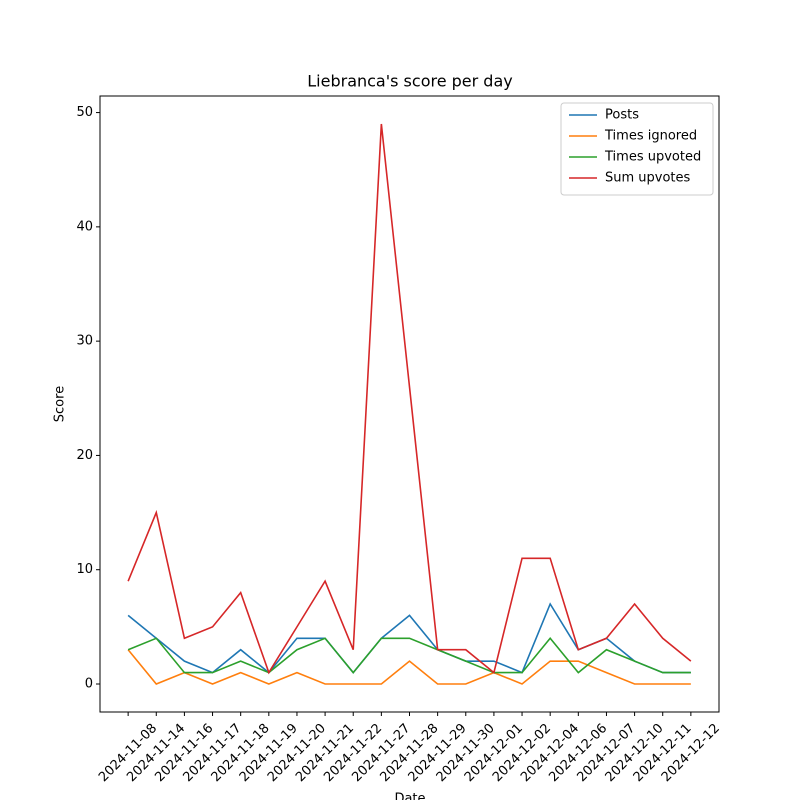 This screenshot has width=800, height=800. I want to click on y-tick-label: 50, so click(84, 112).